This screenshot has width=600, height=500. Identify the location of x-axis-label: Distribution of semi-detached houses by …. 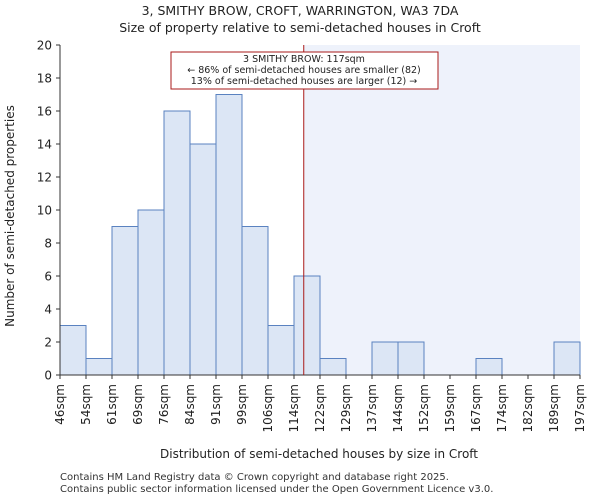
(319, 454).